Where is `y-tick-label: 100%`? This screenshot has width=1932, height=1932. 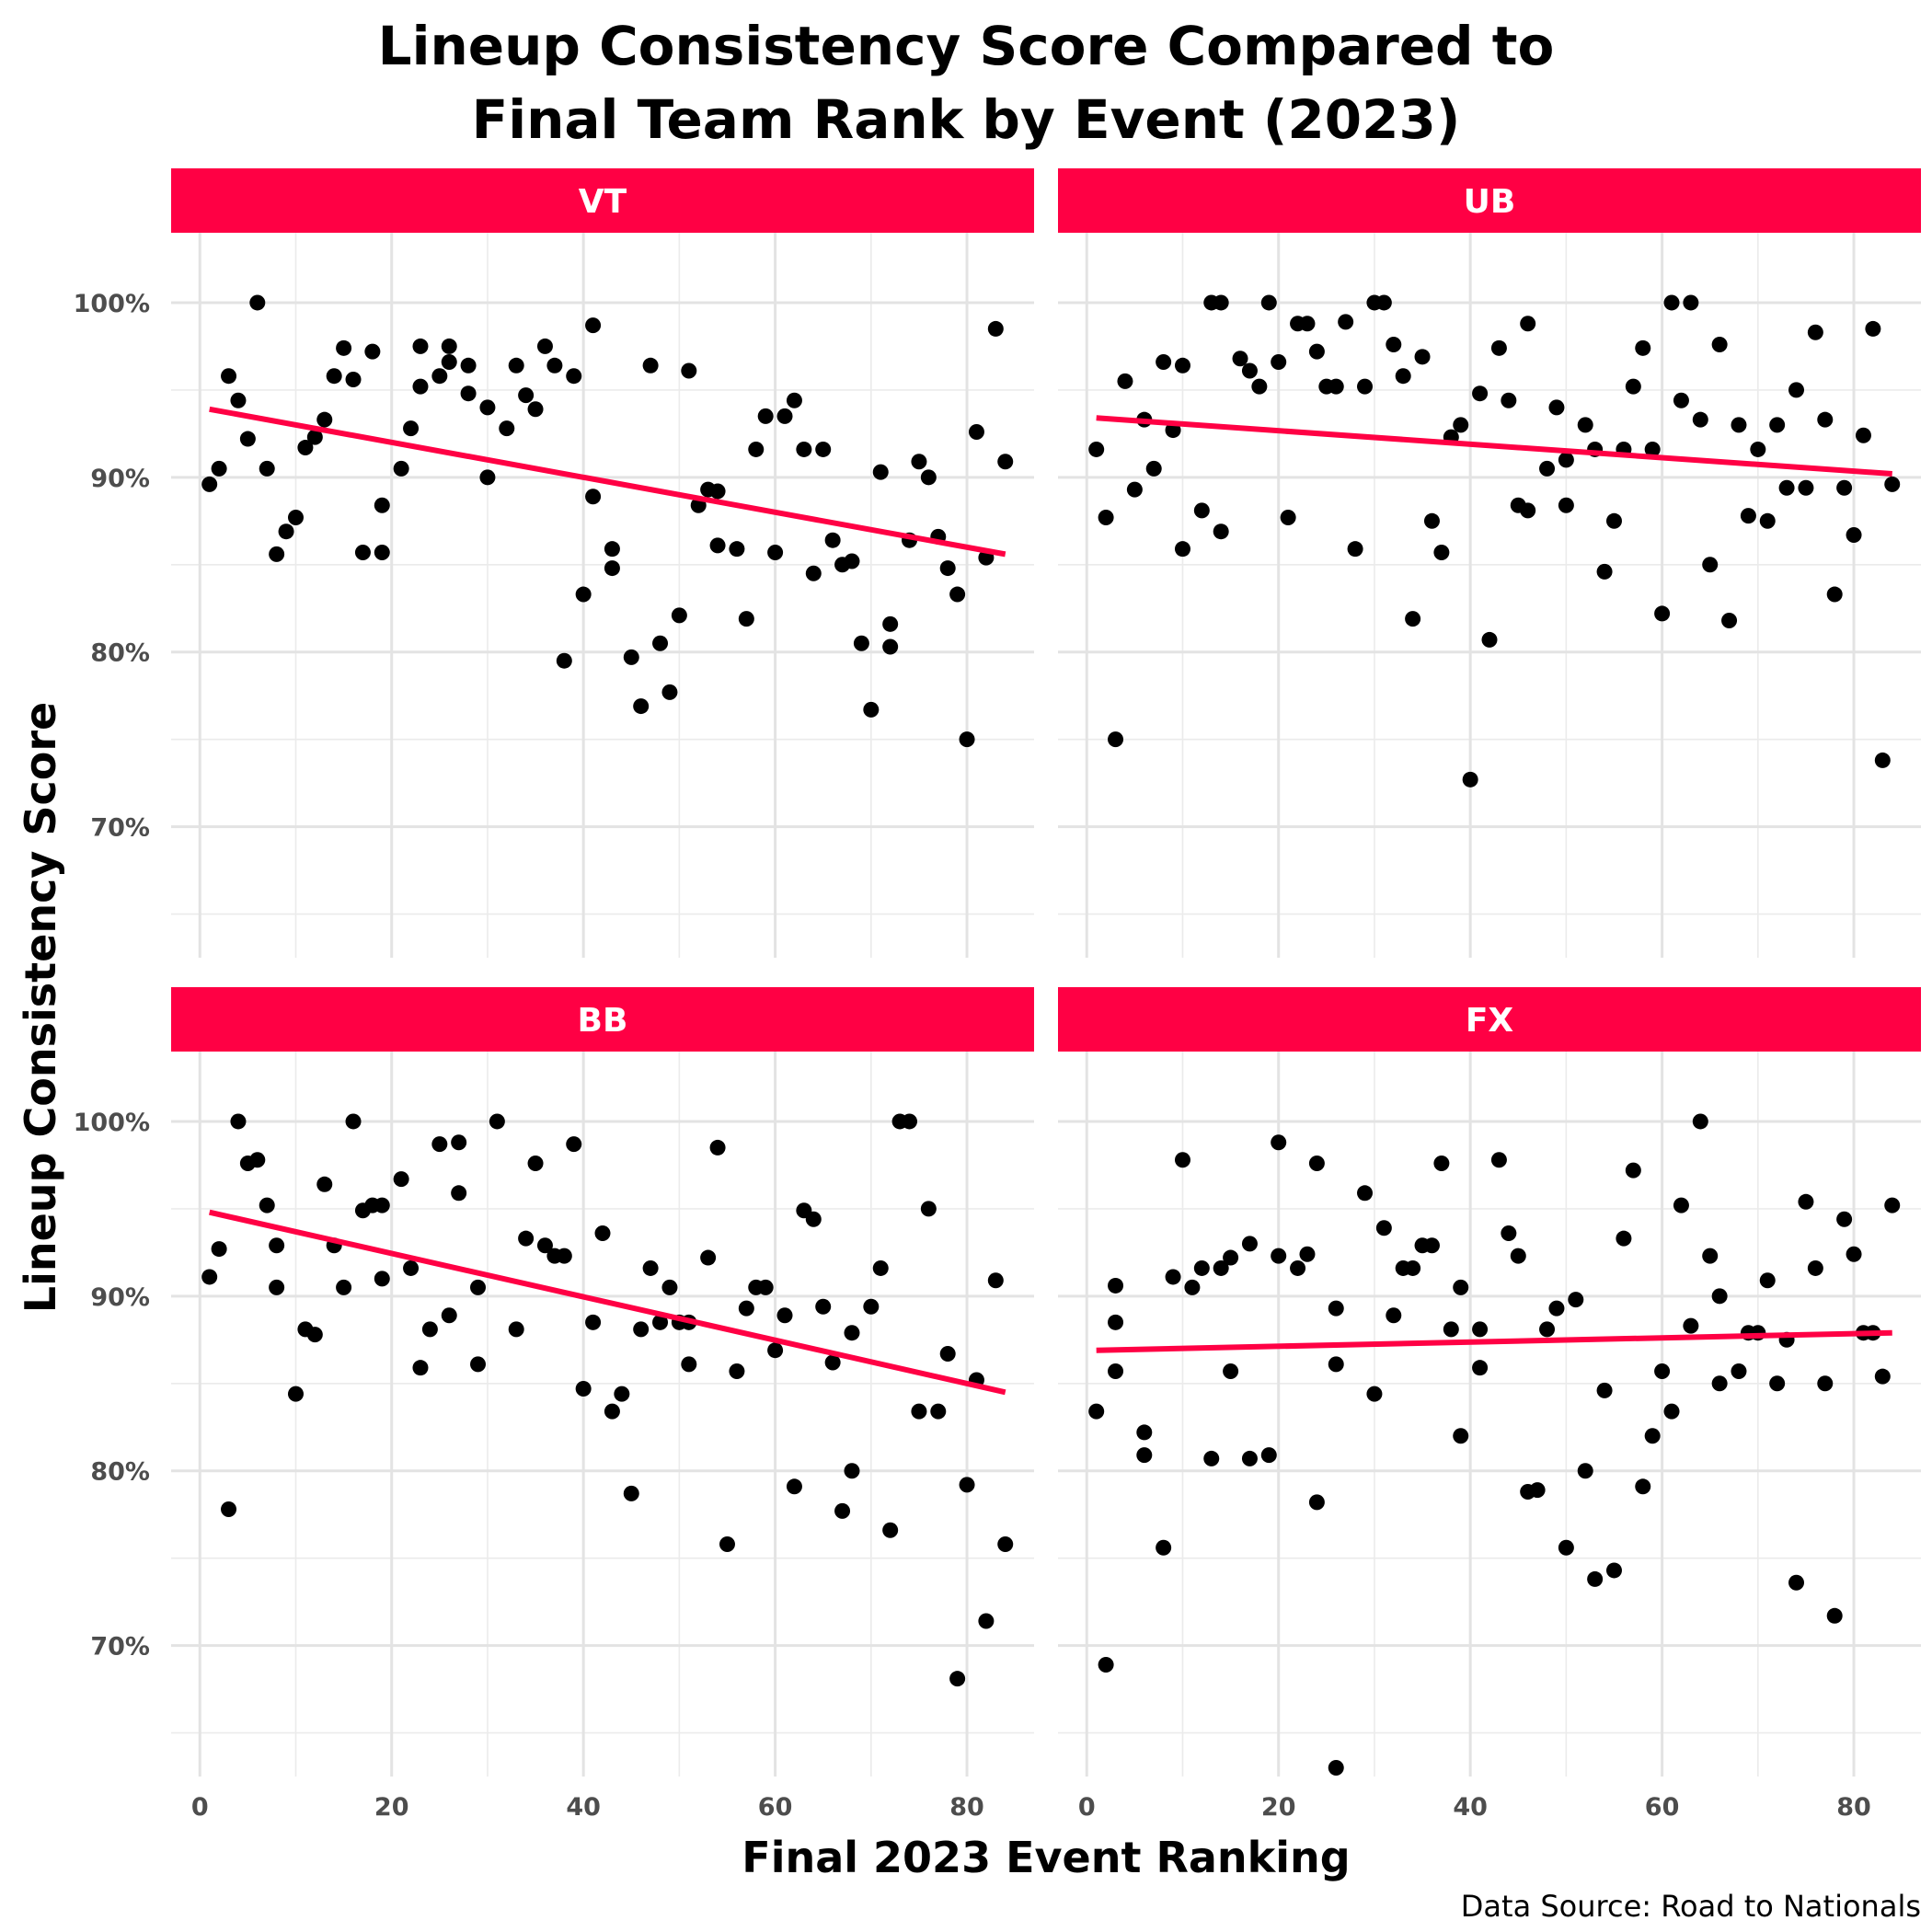
y-tick-label: 100% is located at coordinates (112, 1123).